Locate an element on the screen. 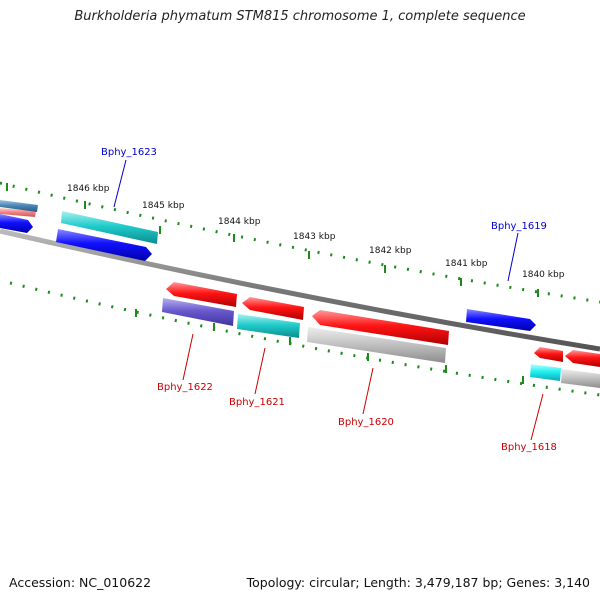  gene-bphy-1620-gray is located at coordinates (376, 345).